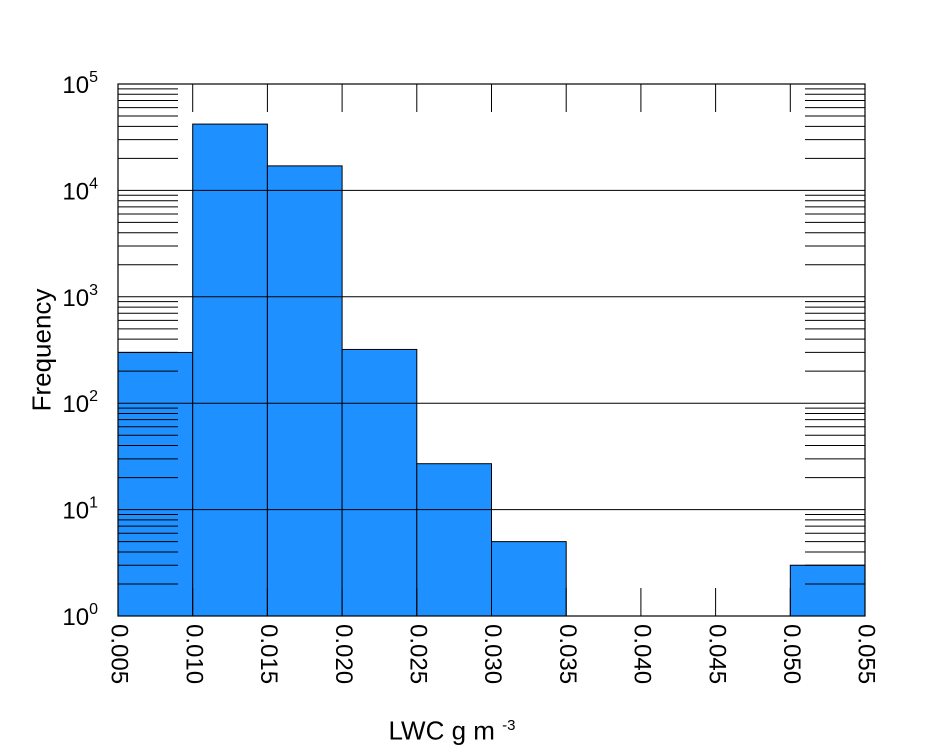 This screenshot has width=940, height=753. I want to click on y-tick-label: 10⁰, so click(80, 616).